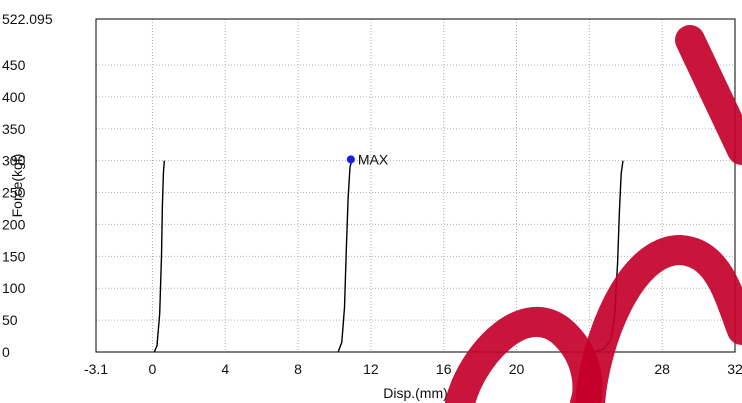  I want to click on x-axis-label: Disp.(mm), so click(415, 393).